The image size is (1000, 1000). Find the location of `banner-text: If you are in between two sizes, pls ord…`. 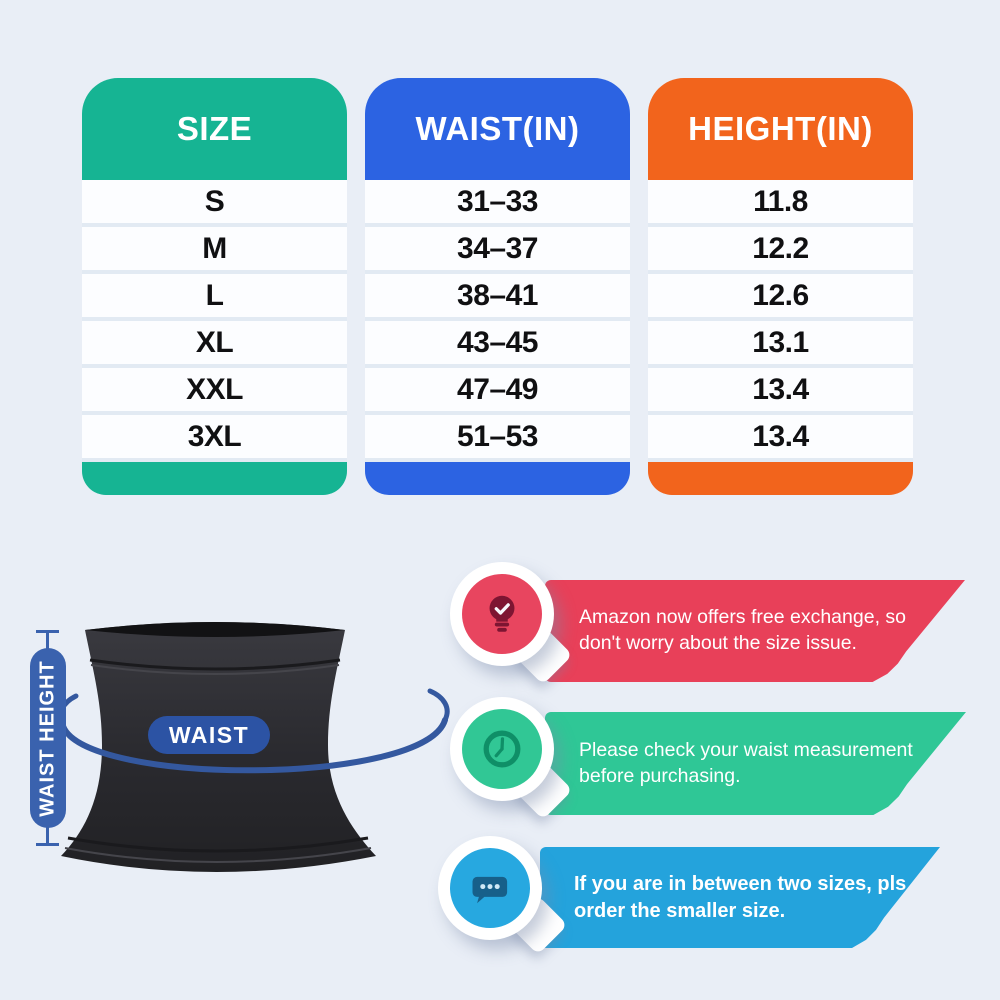

banner-text: If you are in between two sizes, pls ord… is located at coordinates (740, 897).